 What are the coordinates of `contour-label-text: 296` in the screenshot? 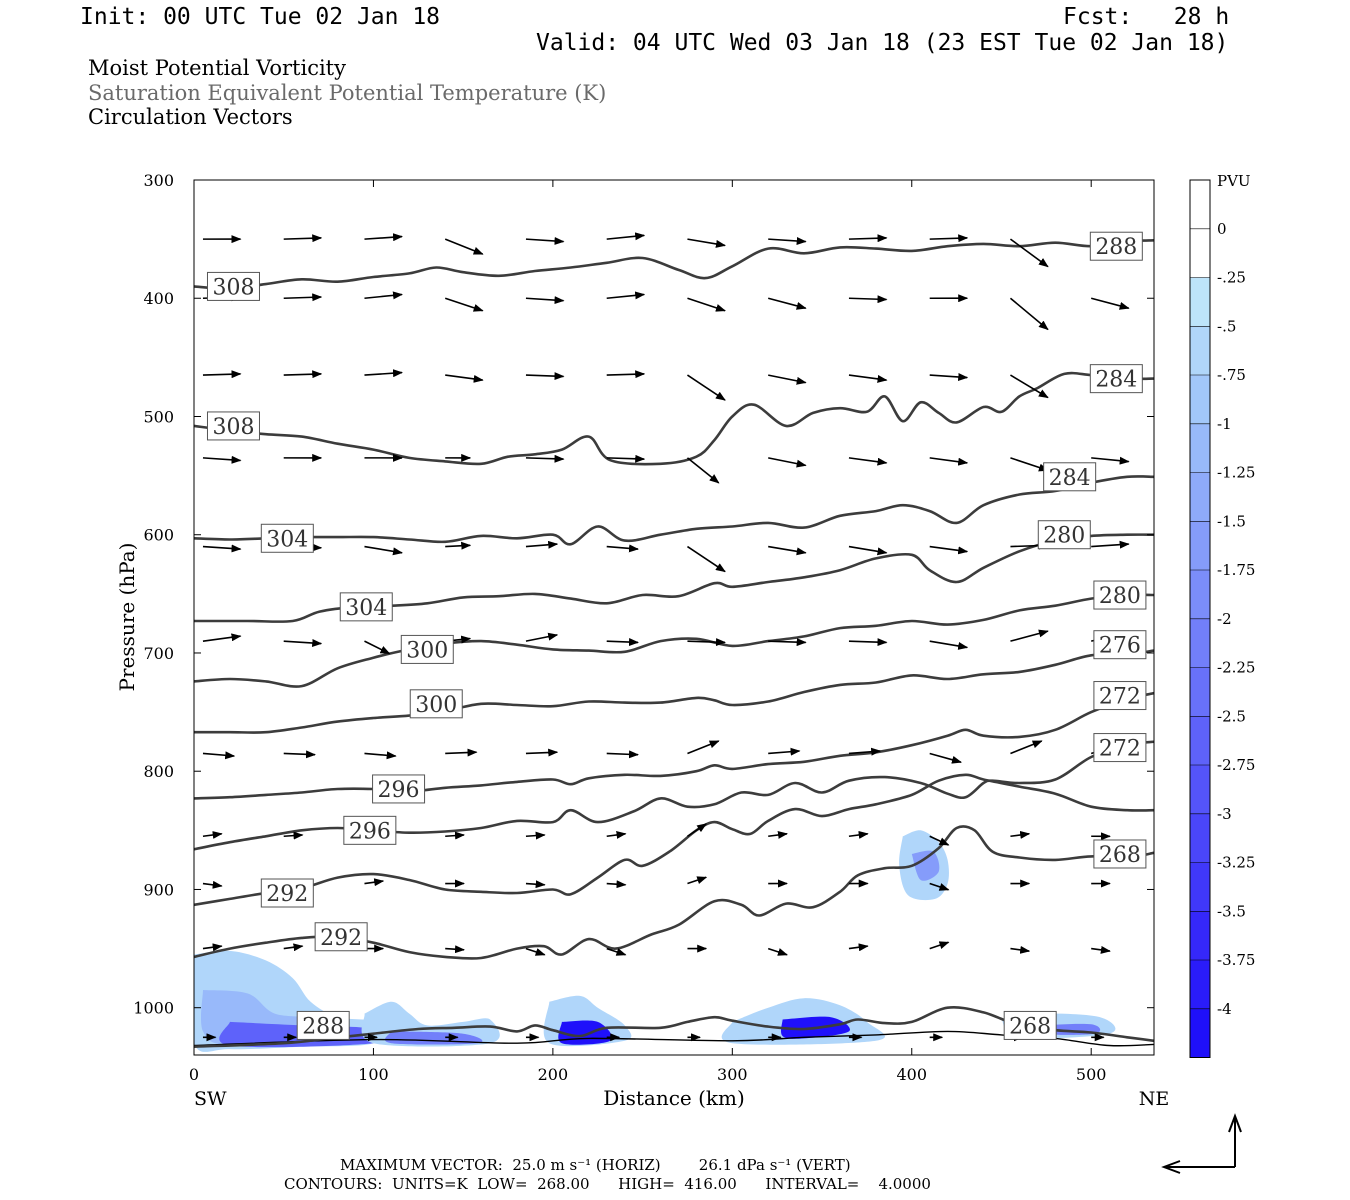 It's located at (370, 831).